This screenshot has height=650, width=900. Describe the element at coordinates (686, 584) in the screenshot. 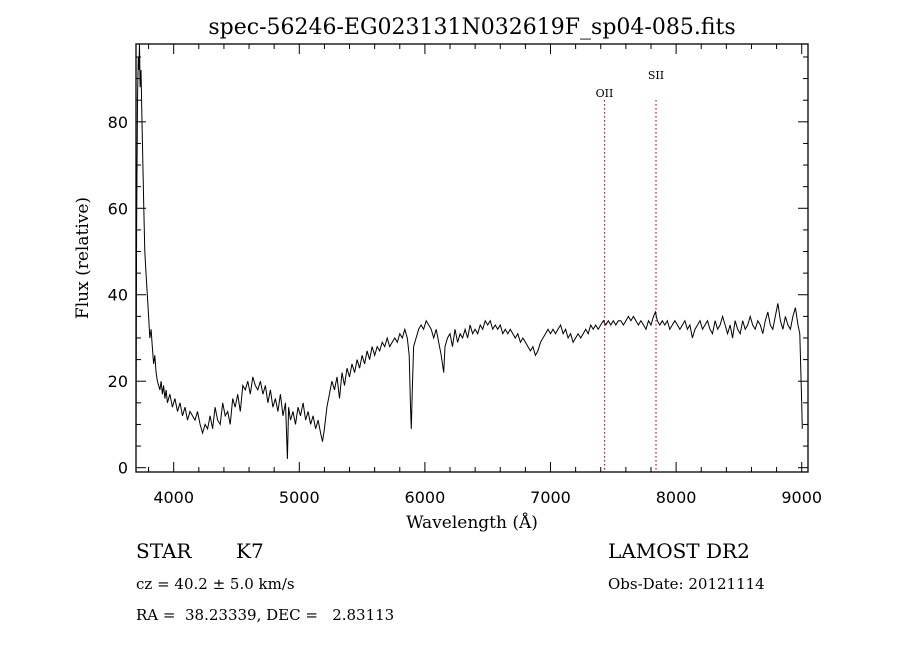

I see `obs-date-label: Obs-Date: 20121114` at that location.